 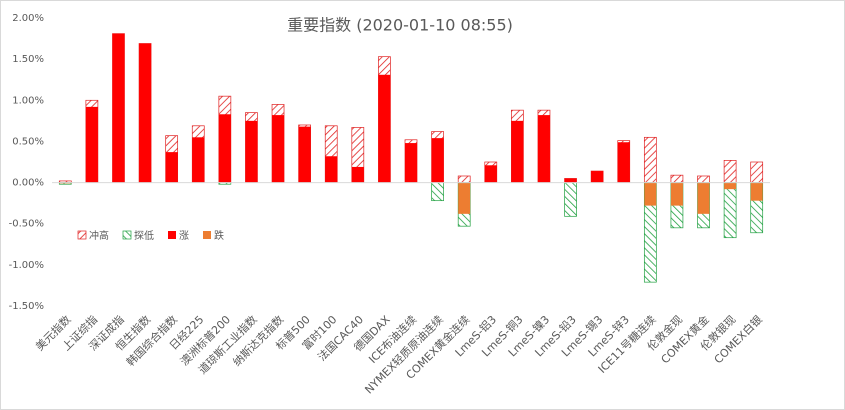 I want to click on legend-label: 冲高, so click(x=99, y=235).